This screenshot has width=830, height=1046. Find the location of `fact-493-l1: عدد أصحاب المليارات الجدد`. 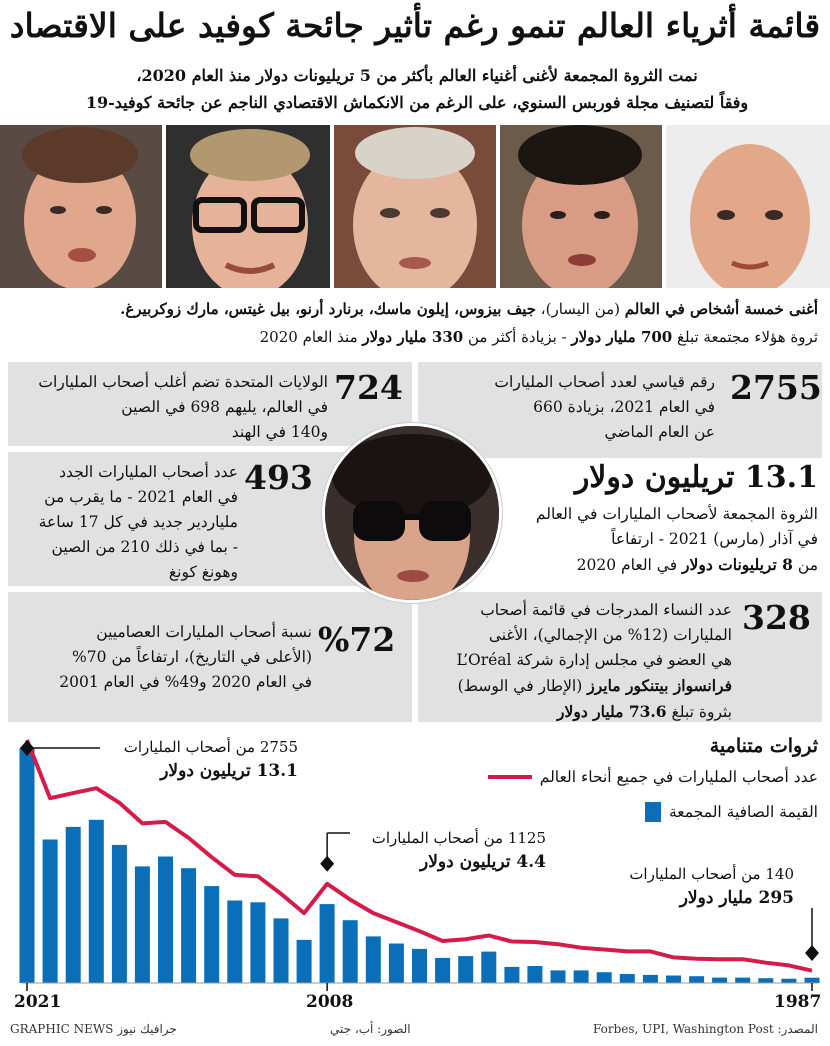

fact-493-l1: عدد أصحاب المليارات الجدد is located at coordinates (148, 472).